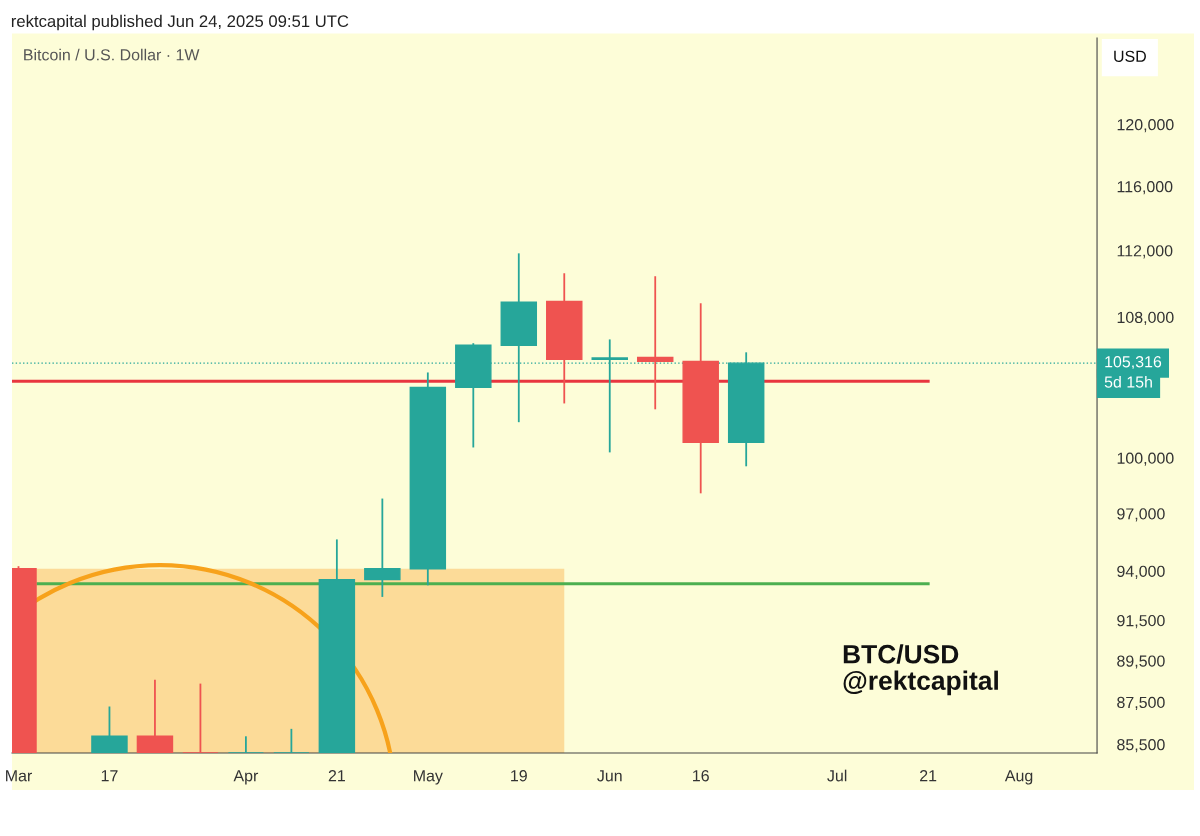 The width and height of the screenshot is (1200, 836). Describe the element at coordinates (1145, 188) in the screenshot. I see `y-tick-label: 116,000` at that location.